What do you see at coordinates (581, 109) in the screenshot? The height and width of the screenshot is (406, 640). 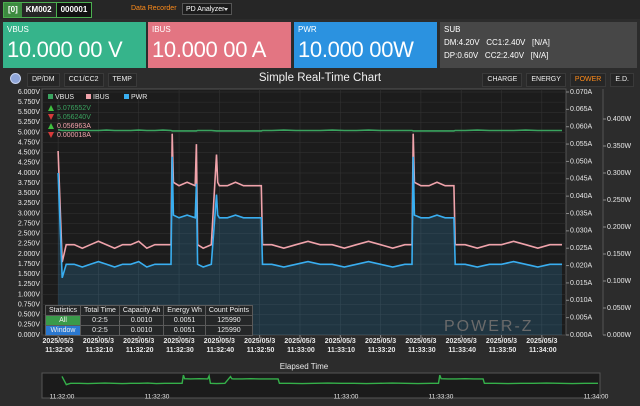 I see `y-tick-label: 0.065A` at bounding box center [581, 109].